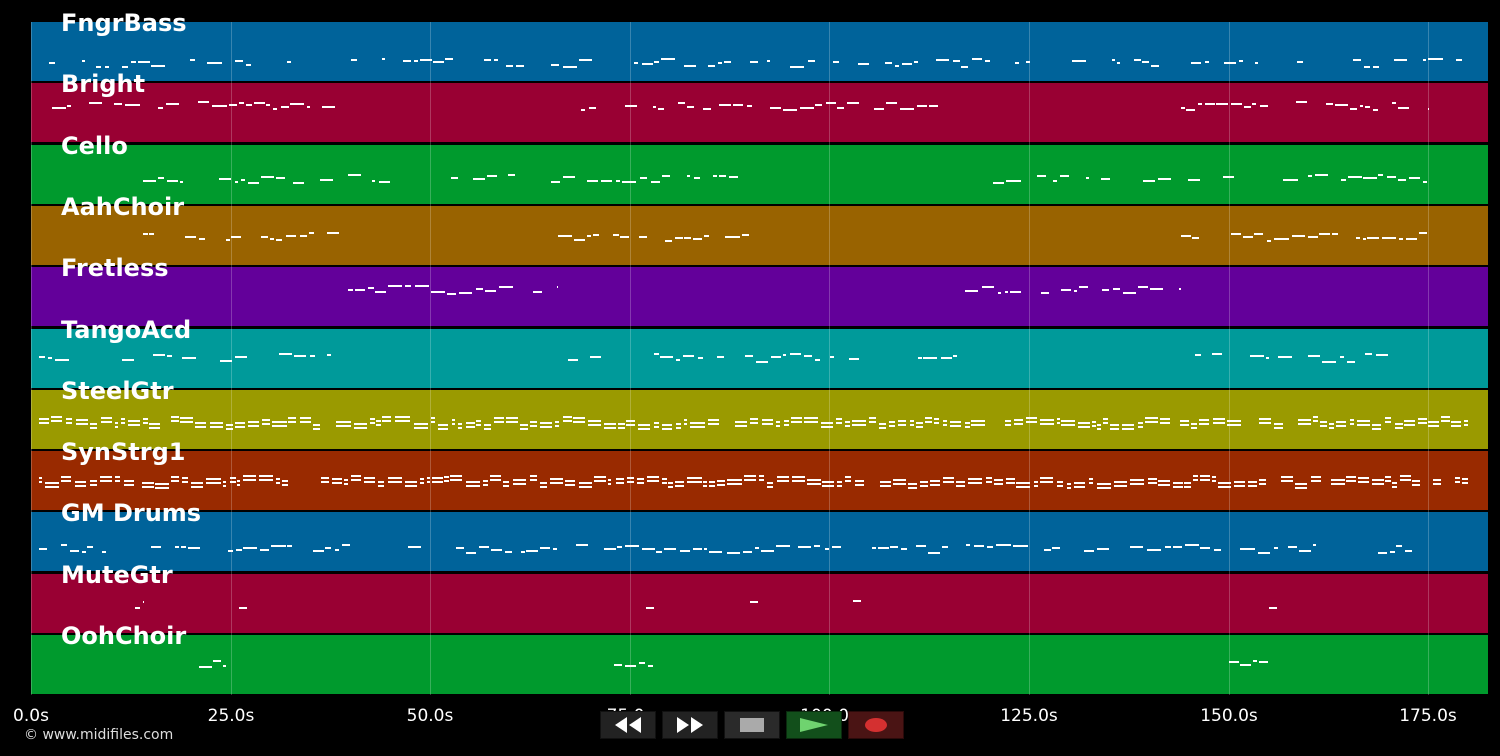 This screenshot has height=756, width=1500. I want to click on grid-line, so click(1029, 358).